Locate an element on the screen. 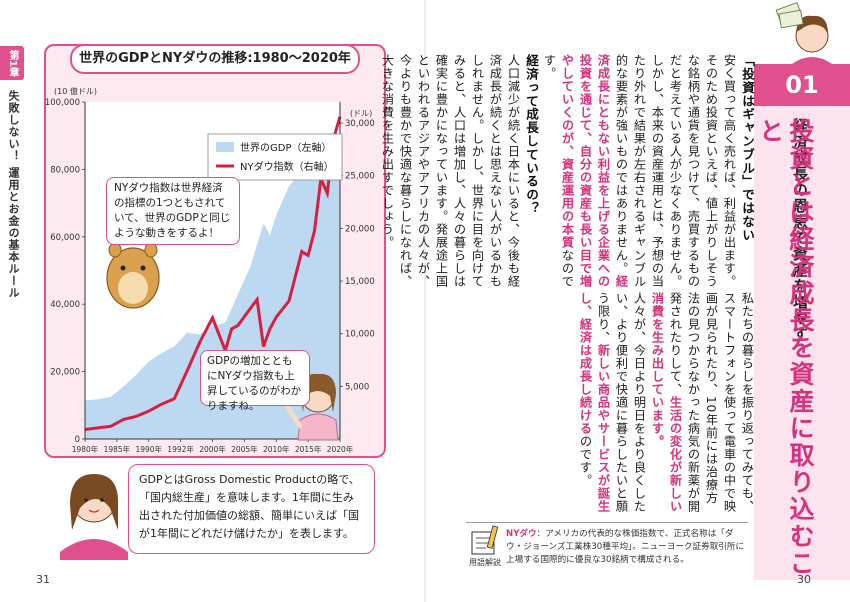  girl-with-money-icon is located at coordinates (803, 33).